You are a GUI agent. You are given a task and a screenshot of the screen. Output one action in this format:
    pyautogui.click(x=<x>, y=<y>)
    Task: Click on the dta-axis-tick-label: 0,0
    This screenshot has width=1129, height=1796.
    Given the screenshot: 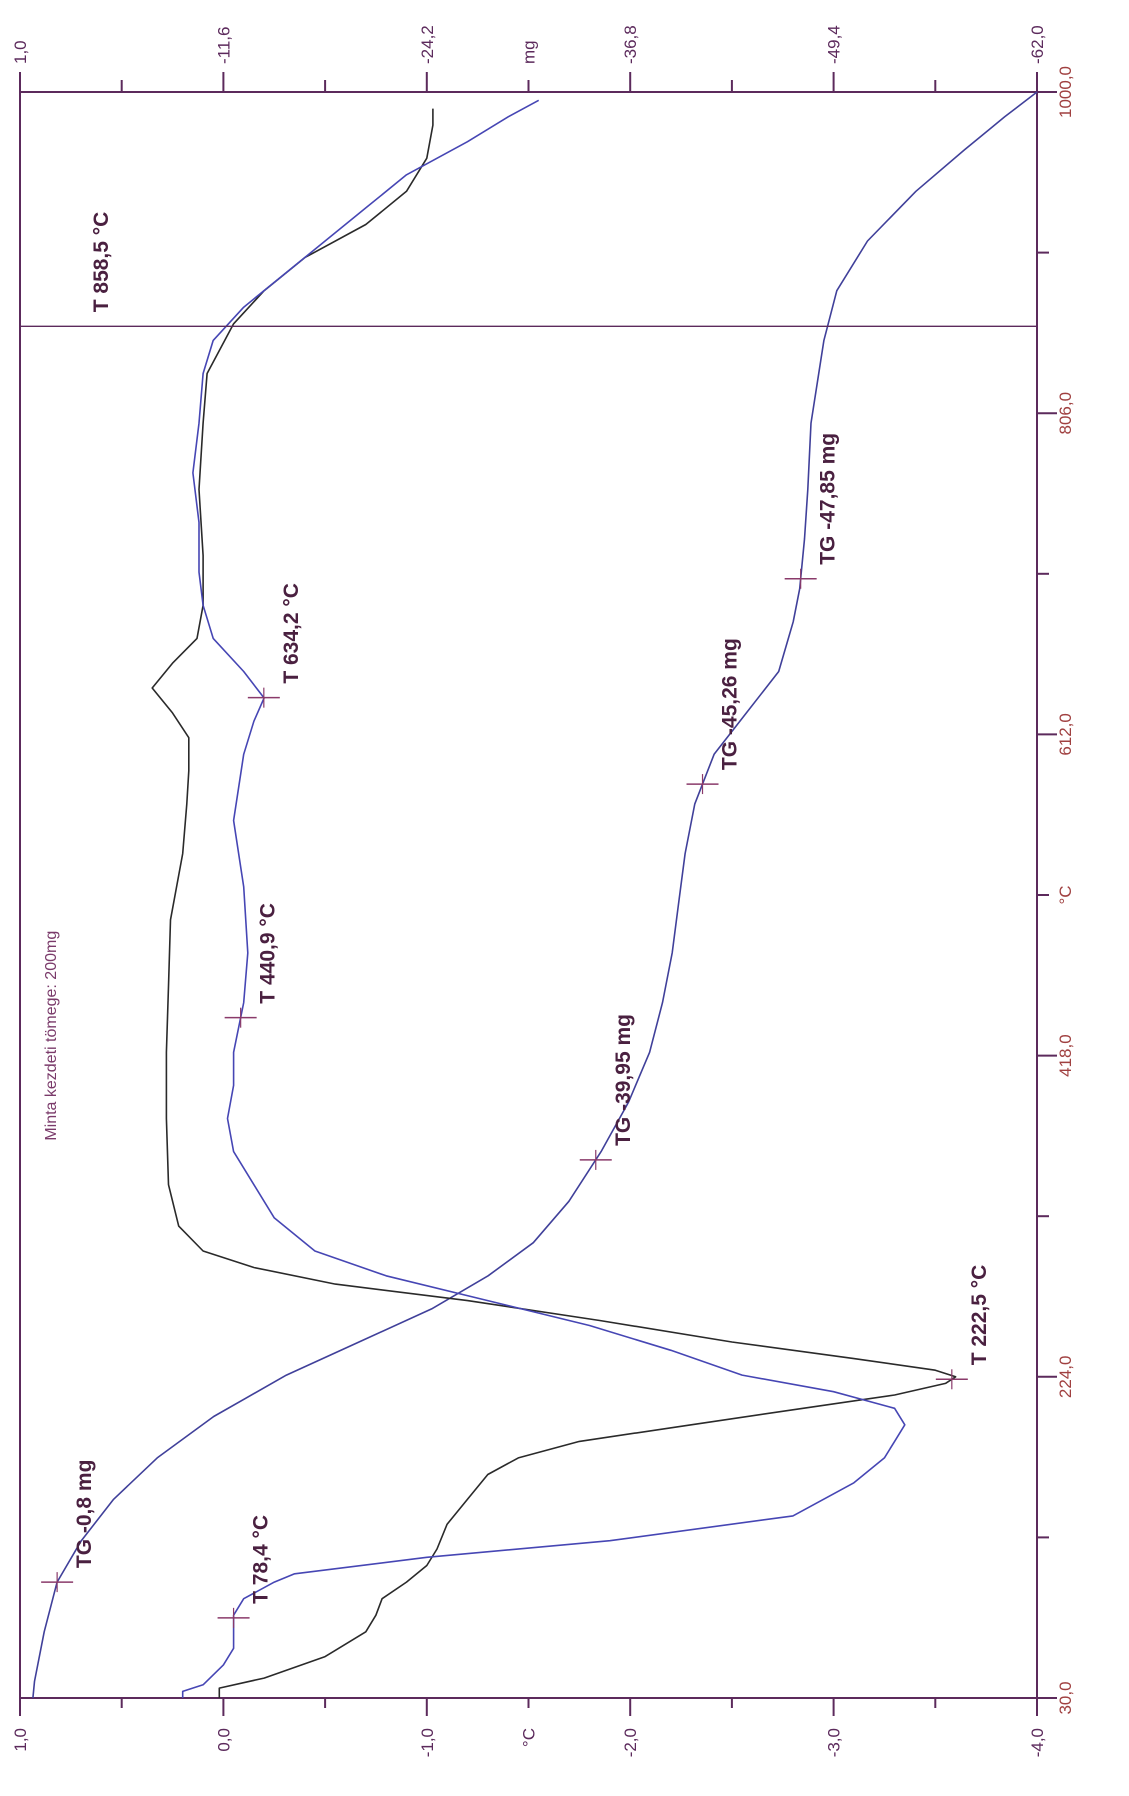 What is the action you would take?
    pyautogui.click(x=223, y=1740)
    